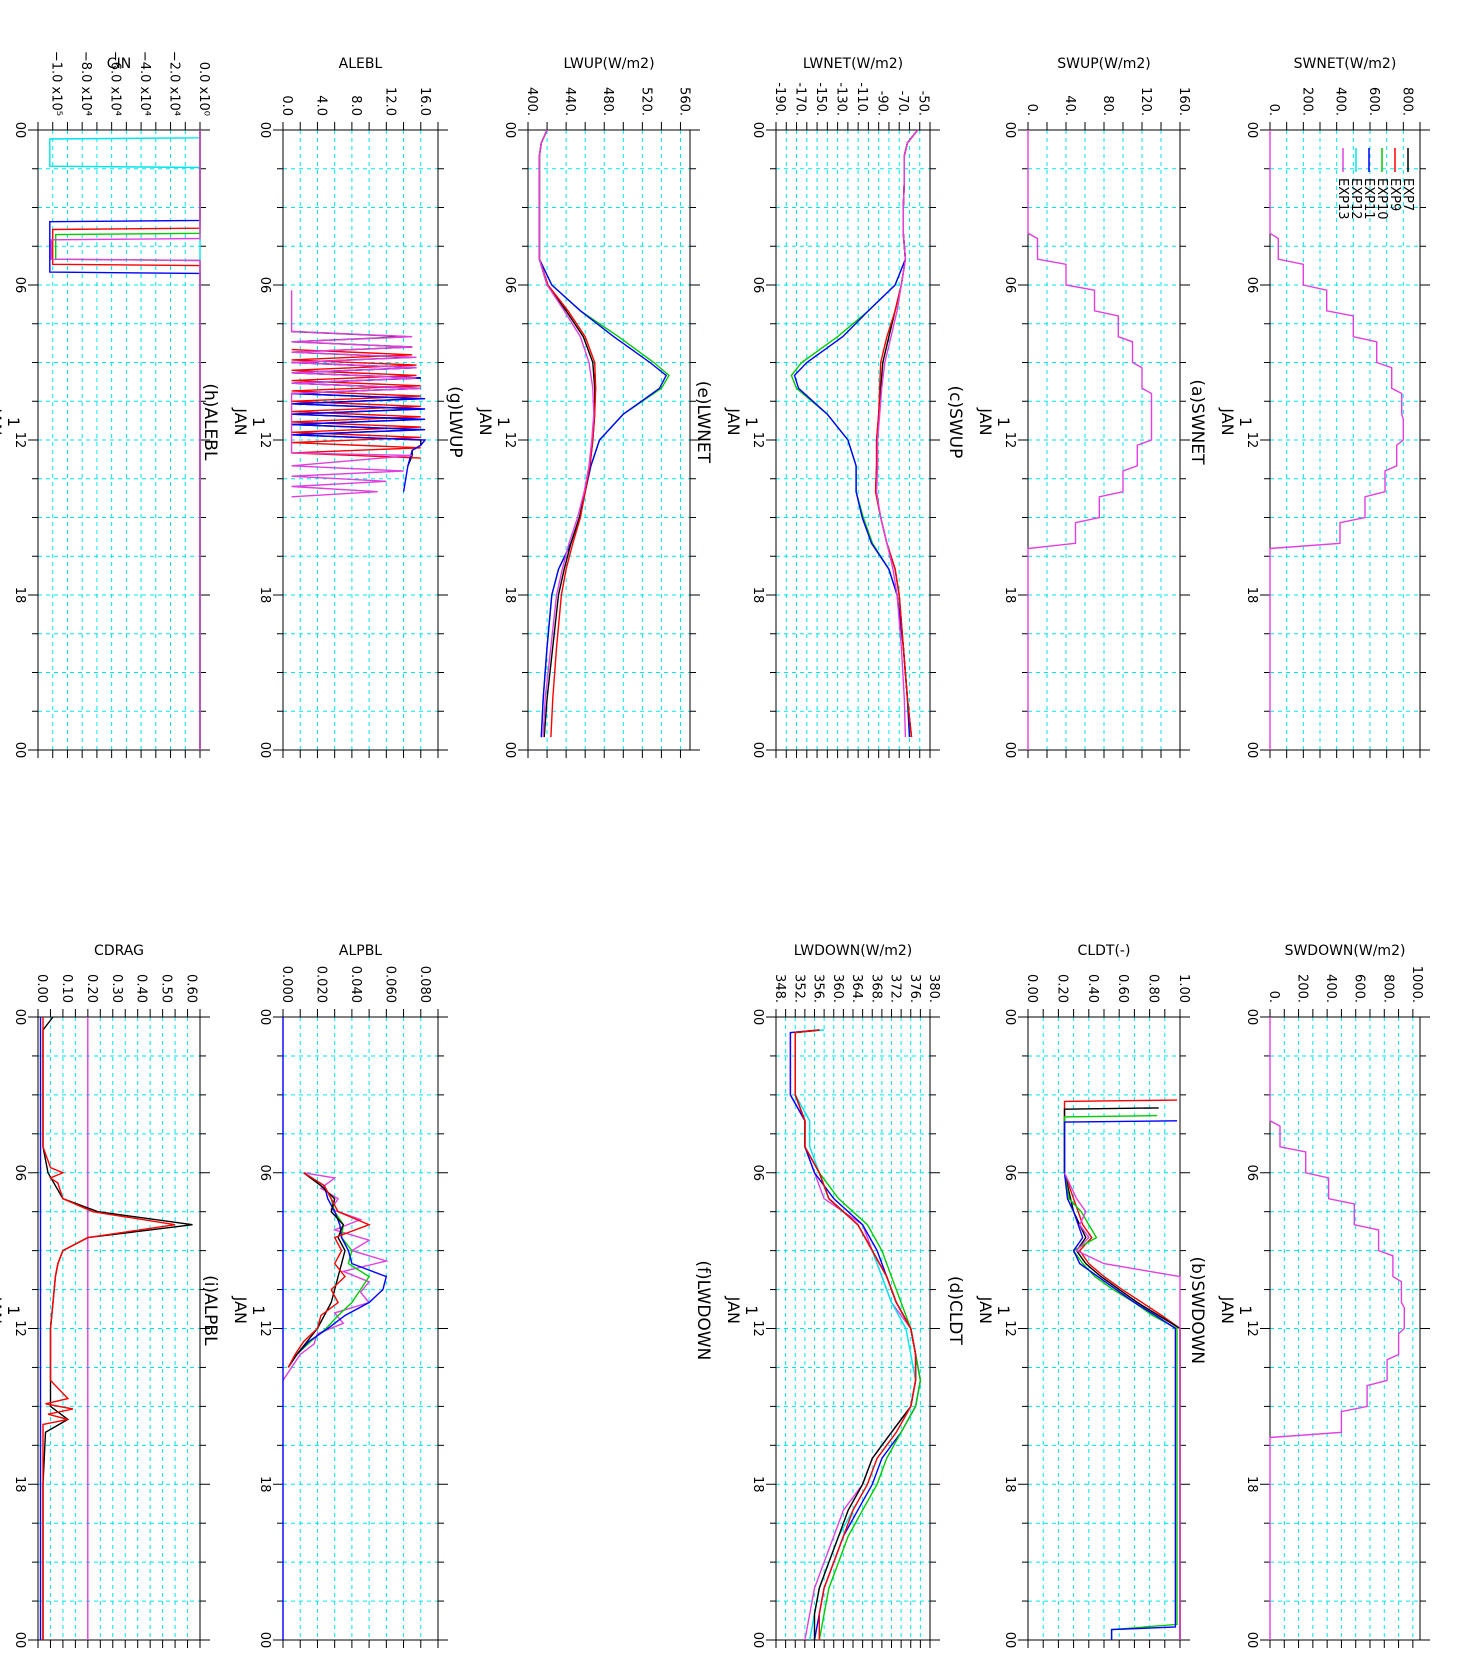 This screenshot has height=1656, width=1467. Describe the element at coordinates (1122, 988) in the screenshot. I see `y-tick-label: 0.60` at that location.